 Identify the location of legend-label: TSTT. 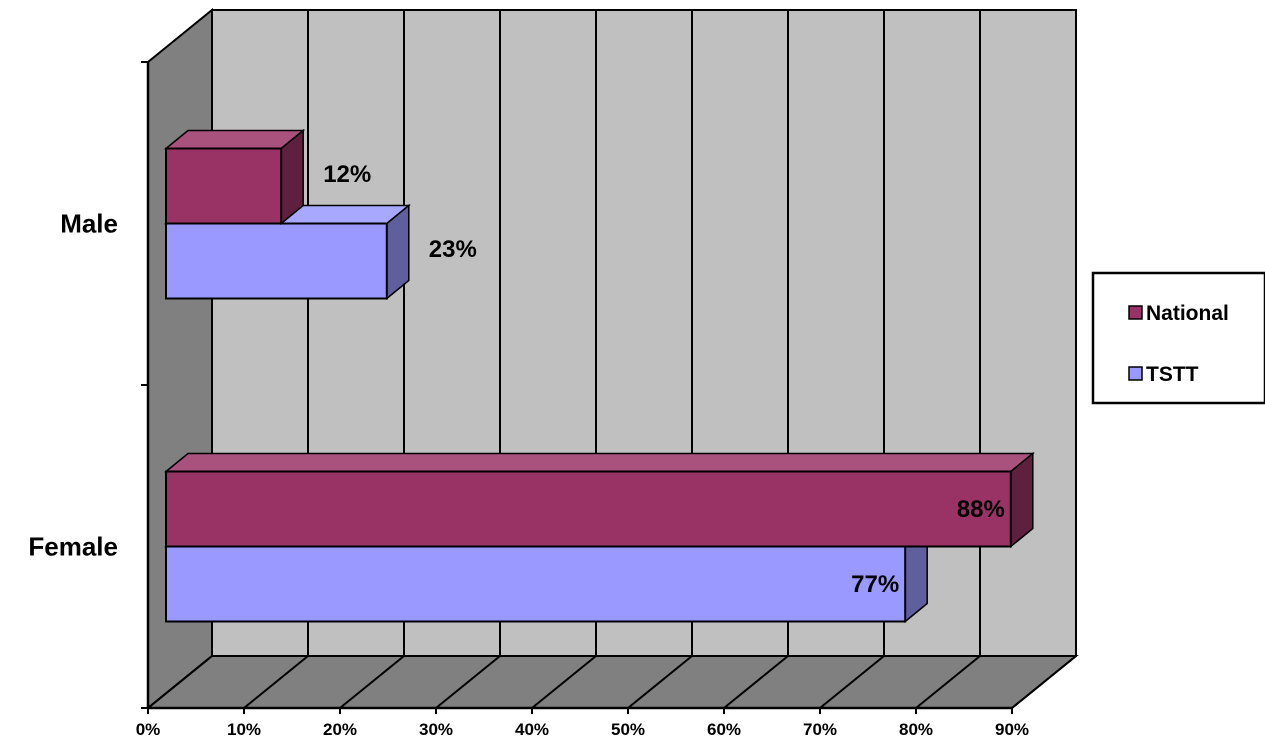
(1172, 374).